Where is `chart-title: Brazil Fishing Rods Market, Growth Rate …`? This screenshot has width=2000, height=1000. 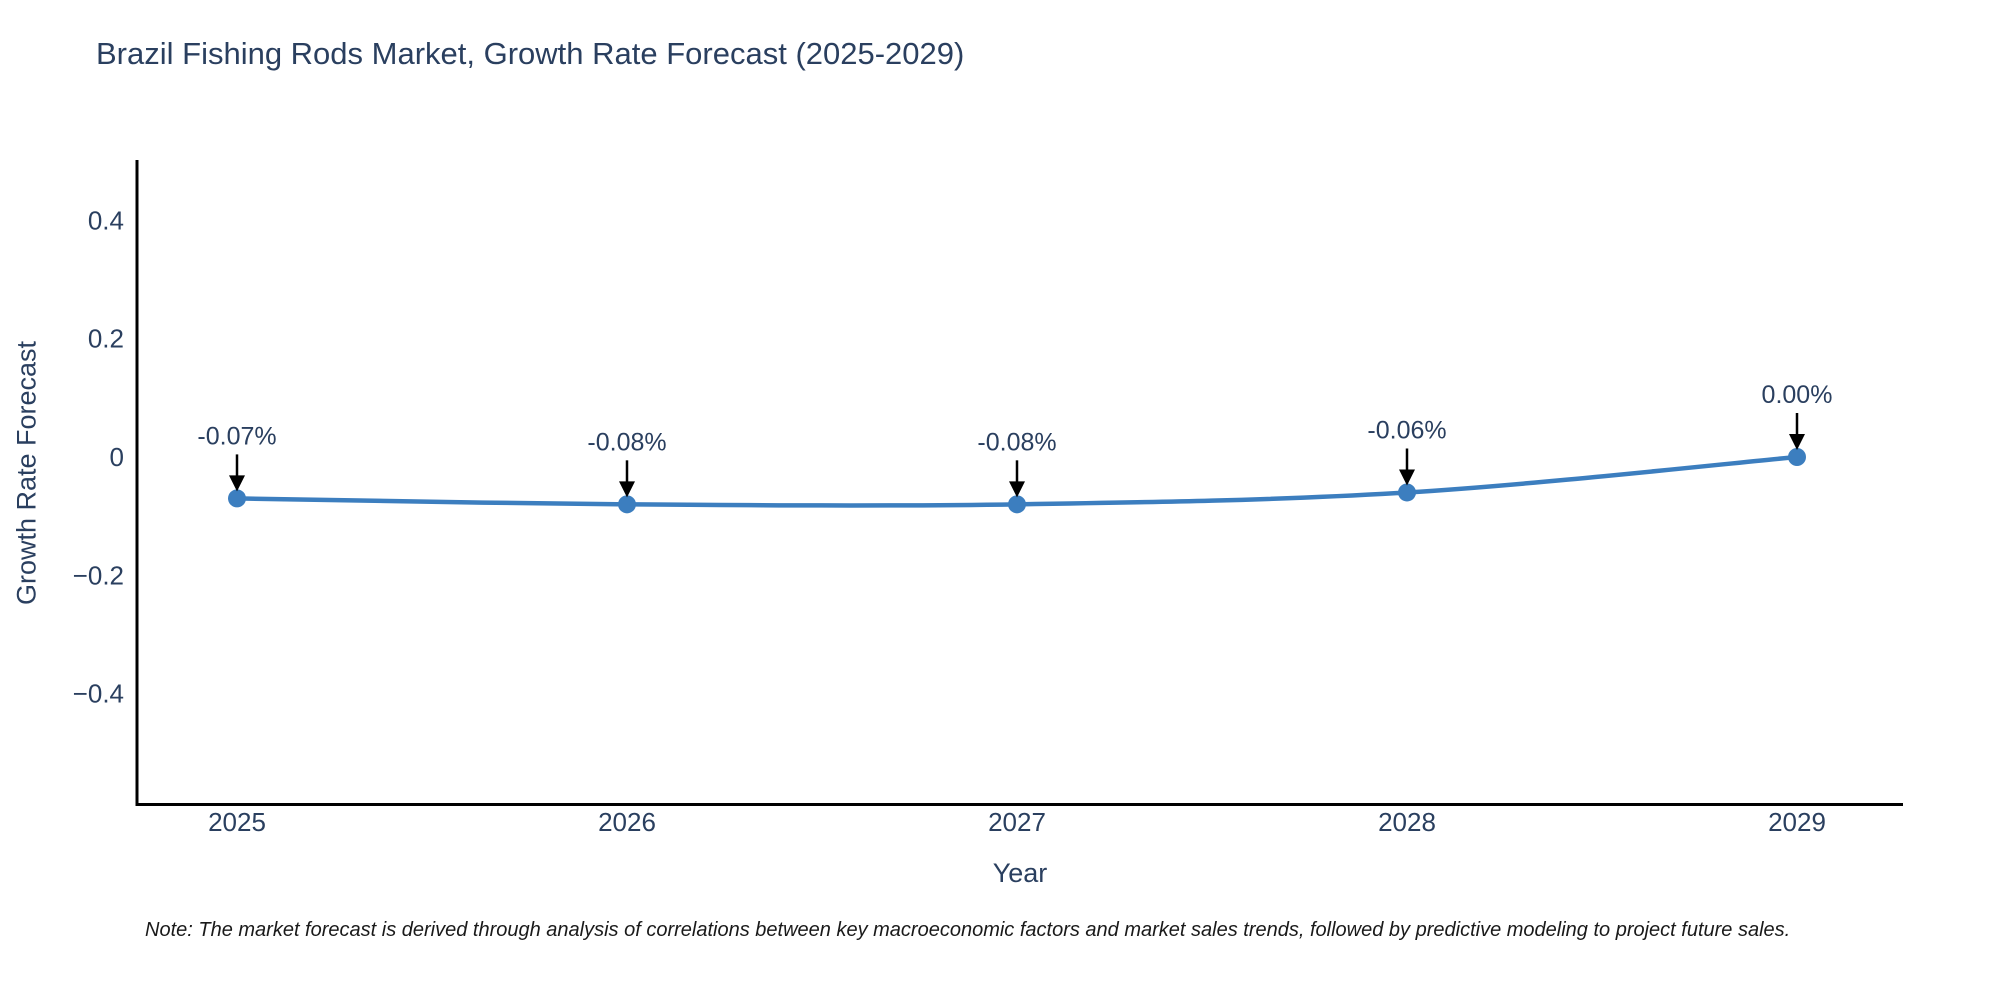 chart-title: Brazil Fishing Rods Market, Growth Rate … is located at coordinates (530, 53).